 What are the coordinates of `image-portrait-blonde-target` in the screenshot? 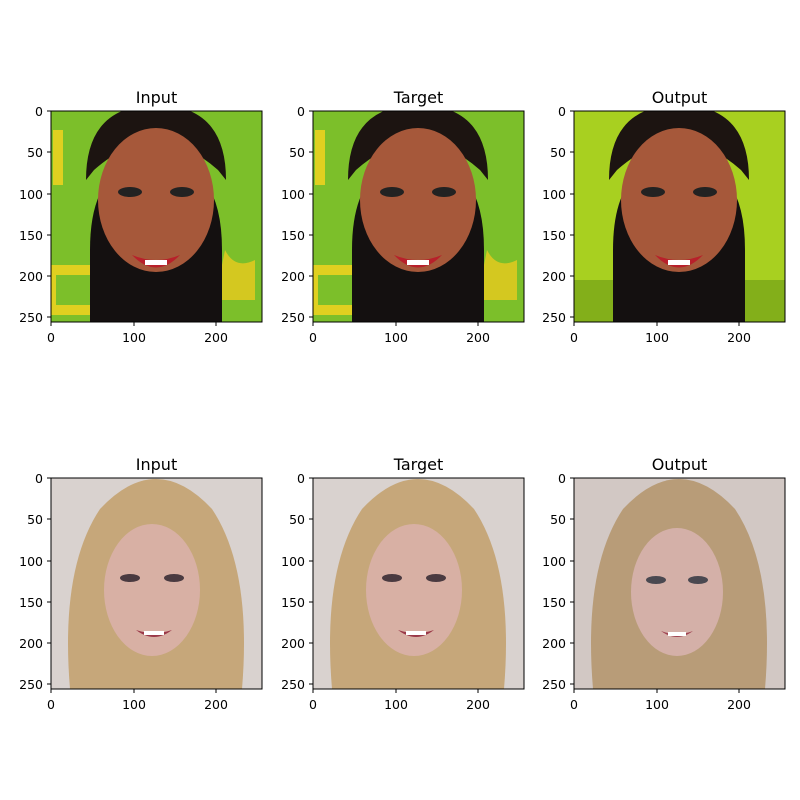 It's located at (418, 583).